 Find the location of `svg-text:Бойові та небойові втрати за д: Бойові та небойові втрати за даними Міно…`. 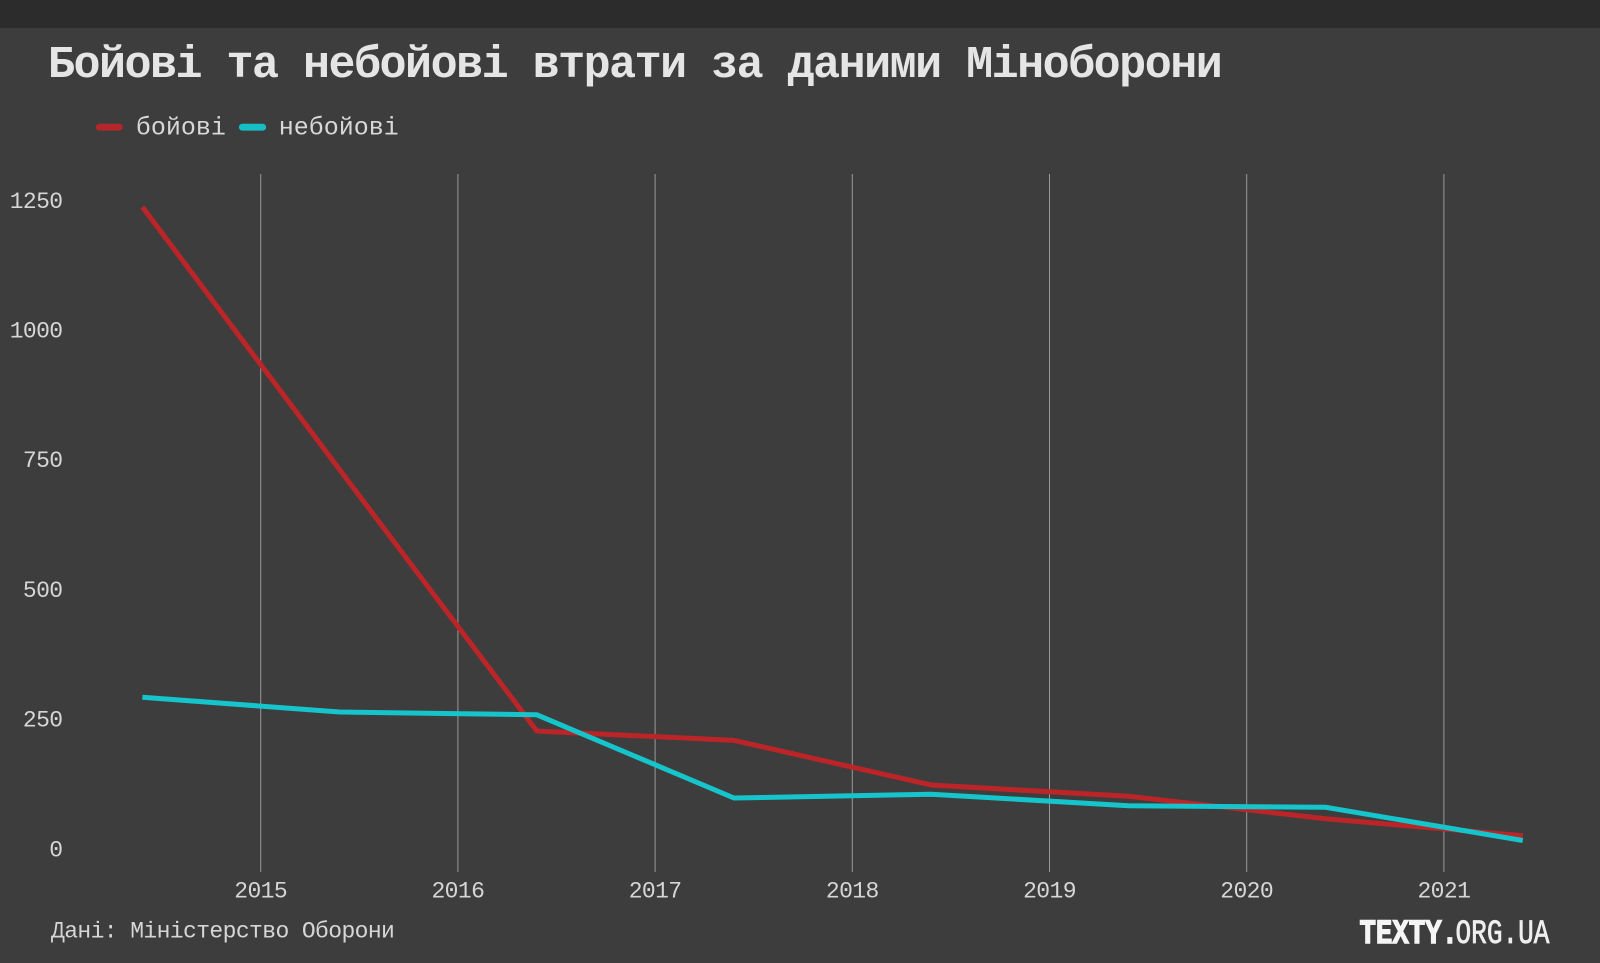

svg-text:Бойові та небойові втрати за д: Бойові та небойові втрати за даними Міно… is located at coordinates (634, 65).